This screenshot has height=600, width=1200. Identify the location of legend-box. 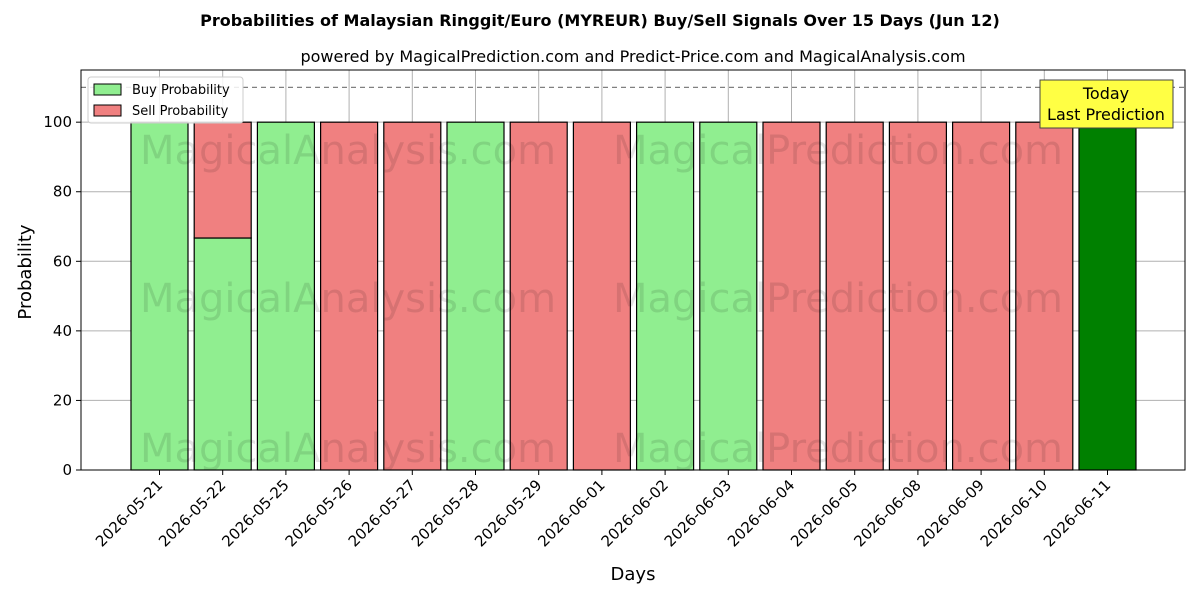
(165, 100).